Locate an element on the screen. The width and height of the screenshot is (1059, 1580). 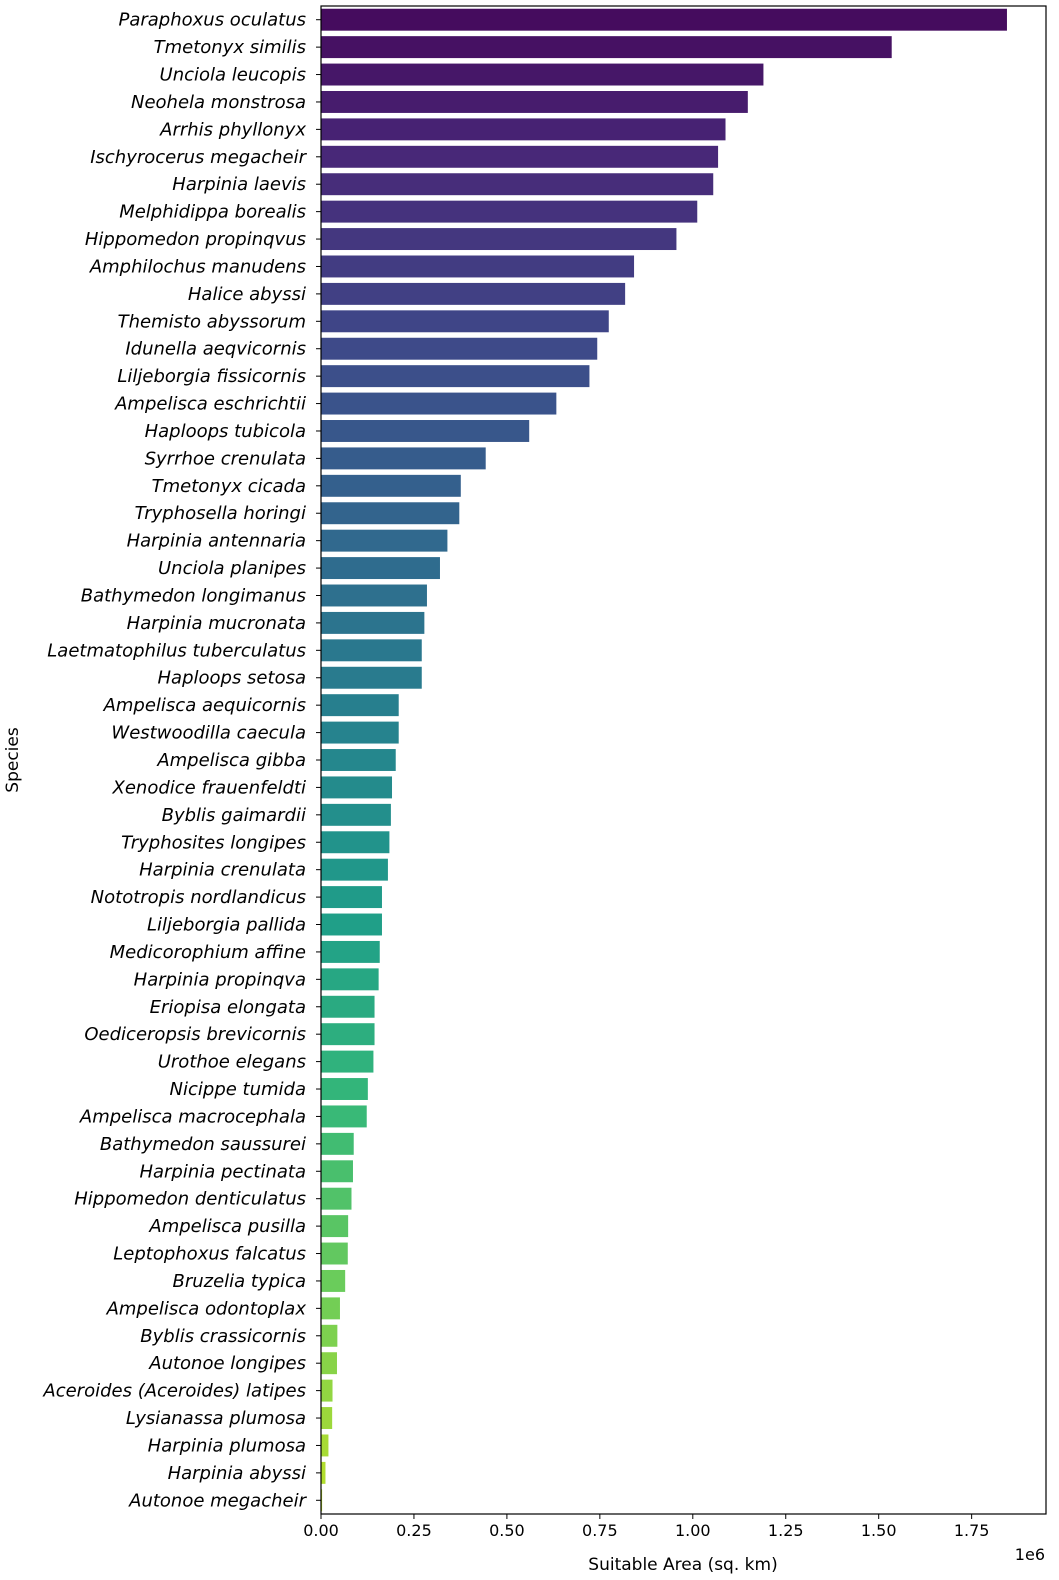
y-tick-label: Lysianassa plumosa is located at coordinates (216, 1418).